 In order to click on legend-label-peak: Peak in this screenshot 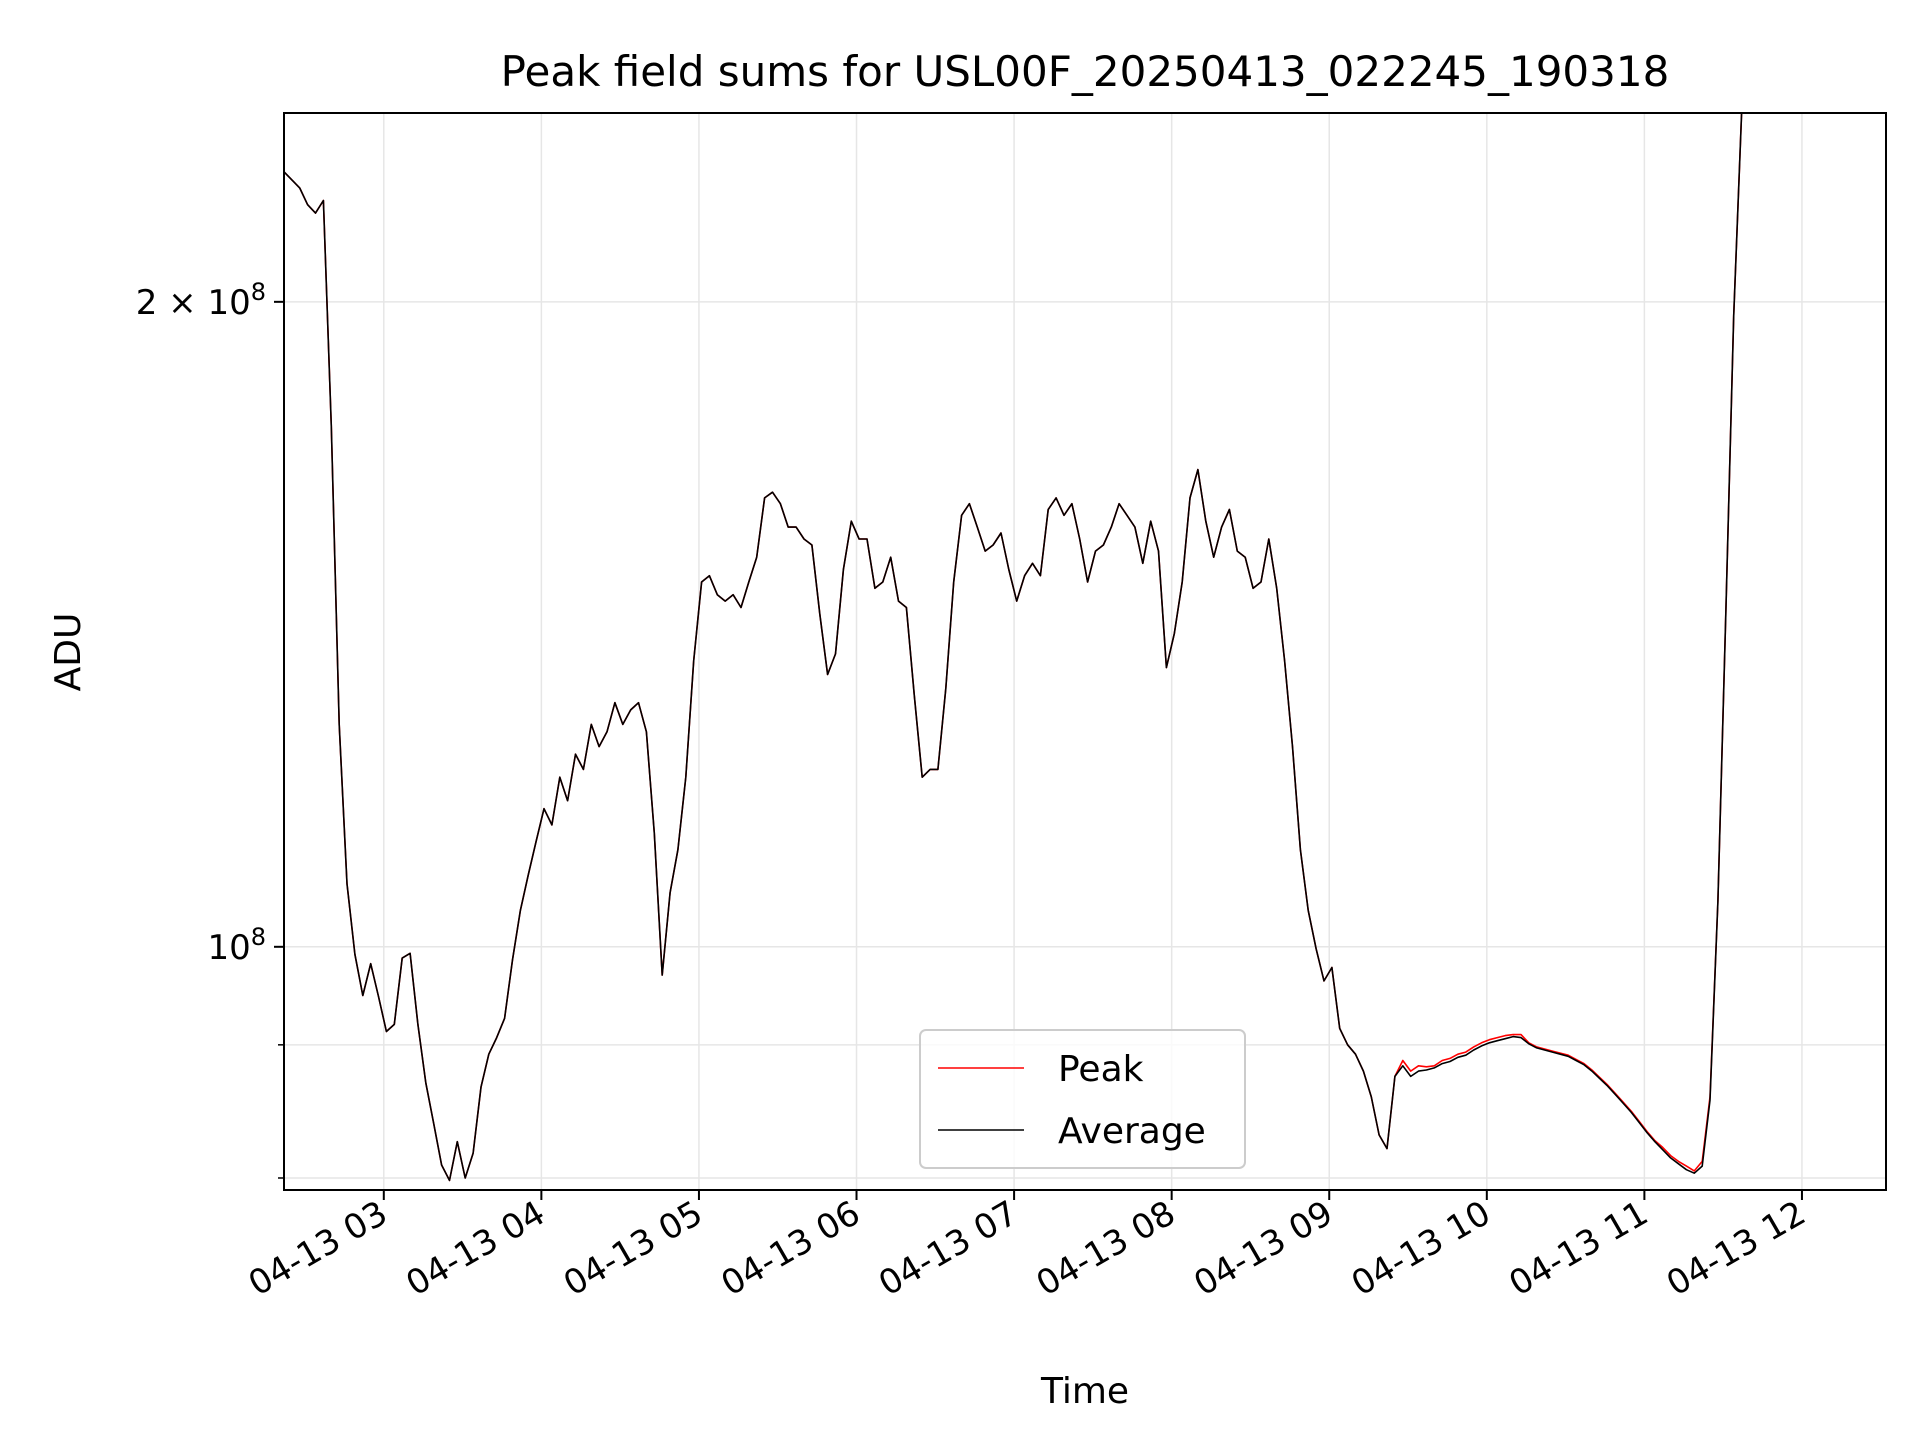, I will do `click(1101, 1069)`.